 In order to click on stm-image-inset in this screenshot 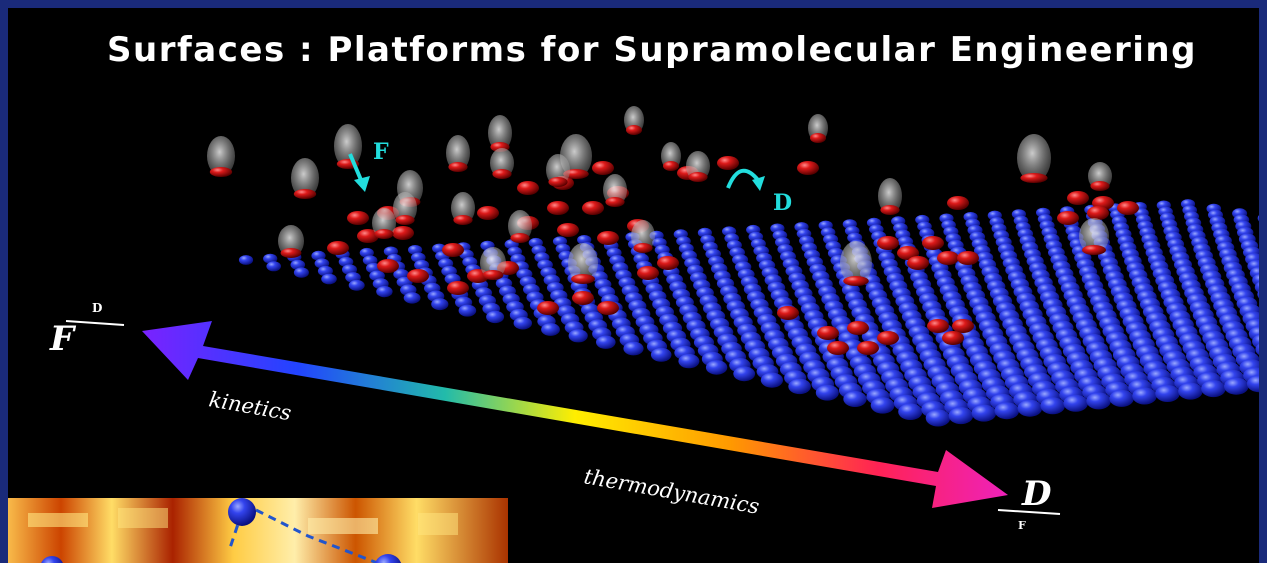, I will do `click(258, 530)`.